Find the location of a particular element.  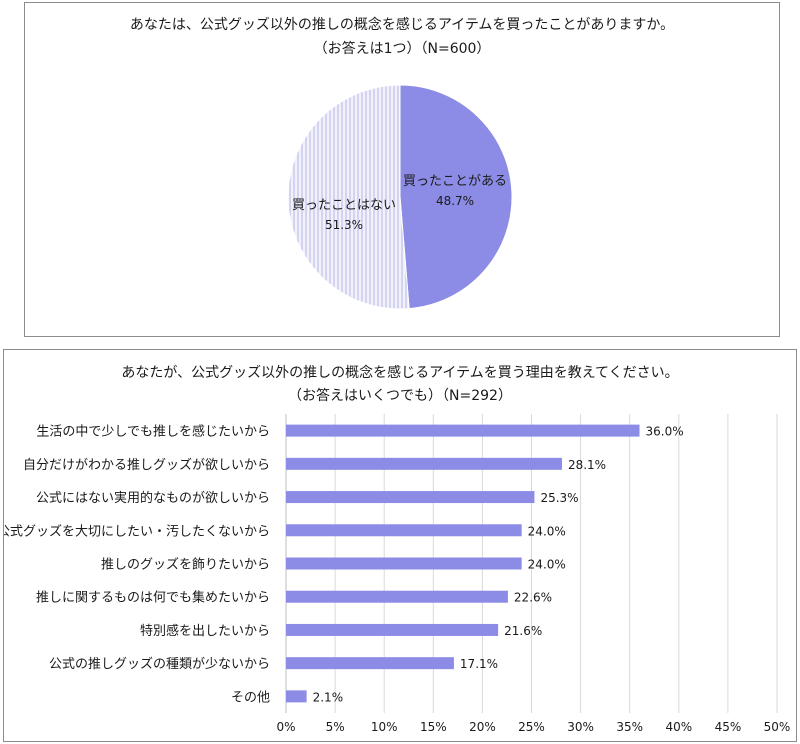

bar-value-label: 25.3% is located at coordinates (559, 498).